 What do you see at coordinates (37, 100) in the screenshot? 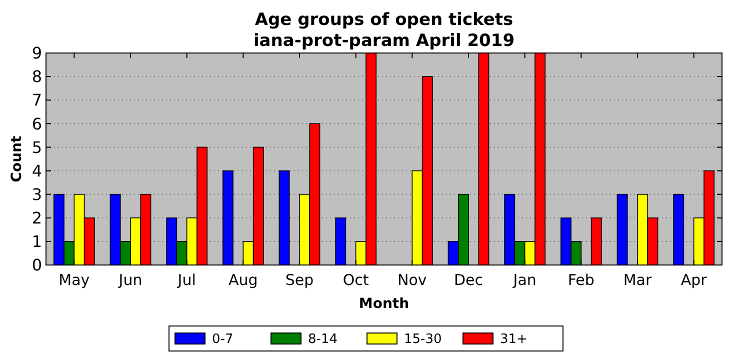
I see `y-tick-label: 7` at bounding box center [37, 100].